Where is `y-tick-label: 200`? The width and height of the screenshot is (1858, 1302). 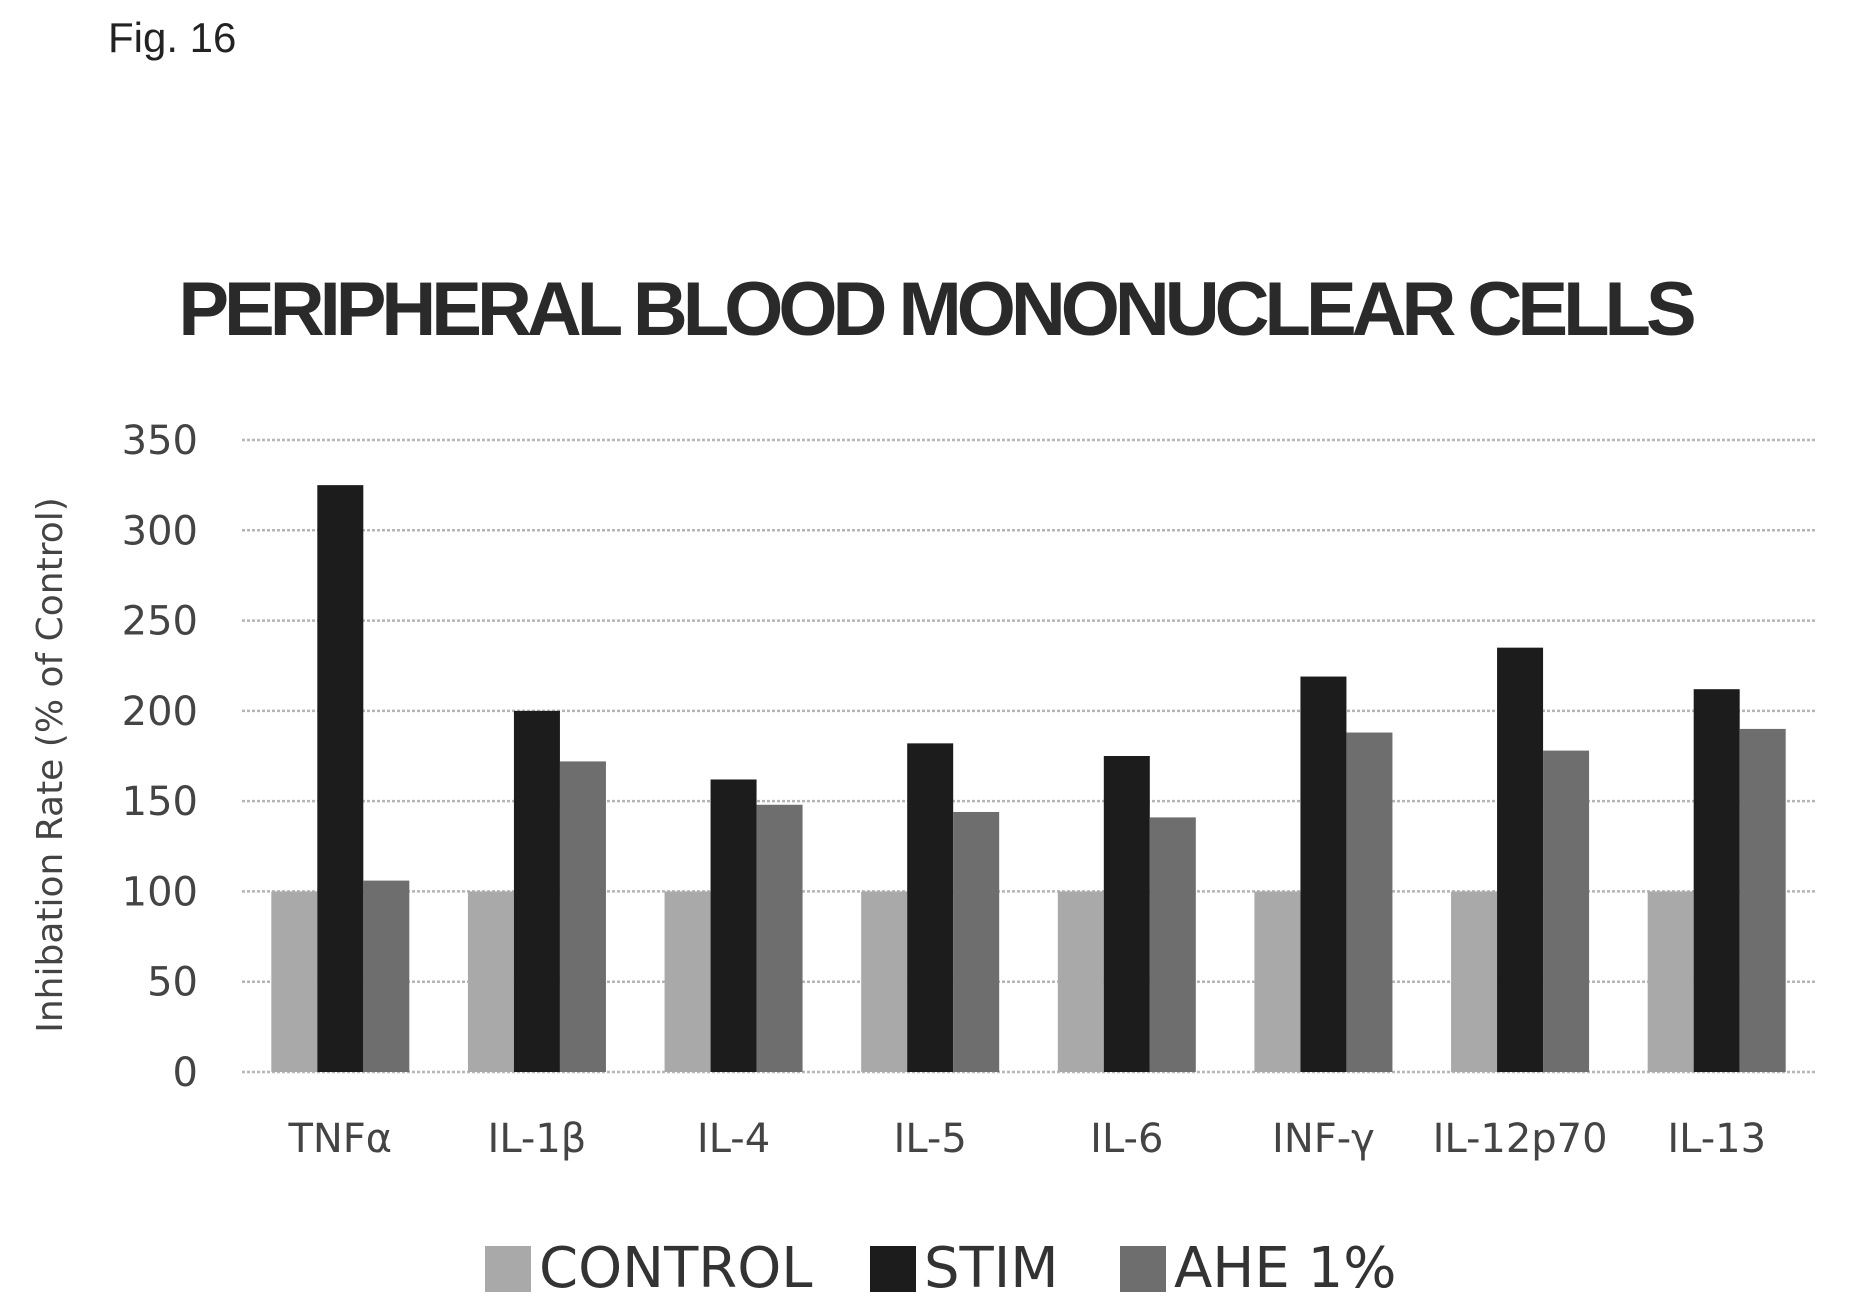
y-tick-label: 200 is located at coordinates (160, 712).